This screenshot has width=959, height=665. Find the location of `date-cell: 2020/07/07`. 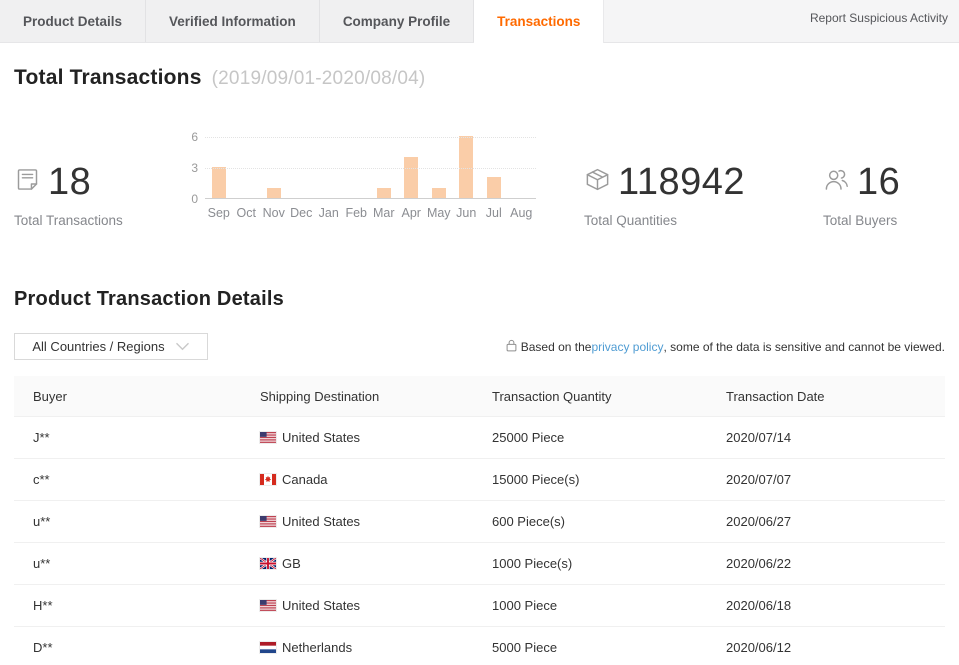

date-cell: 2020/07/07 is located at coordinates (759, 479).